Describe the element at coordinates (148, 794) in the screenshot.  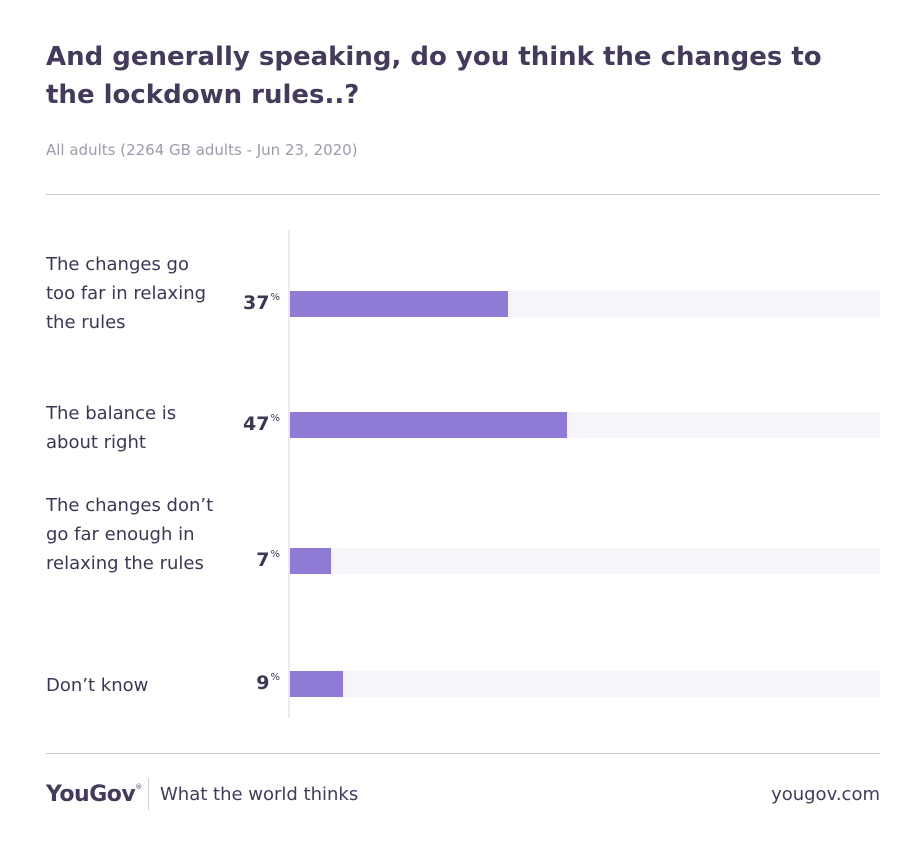
I see `footer-divider` at that location.